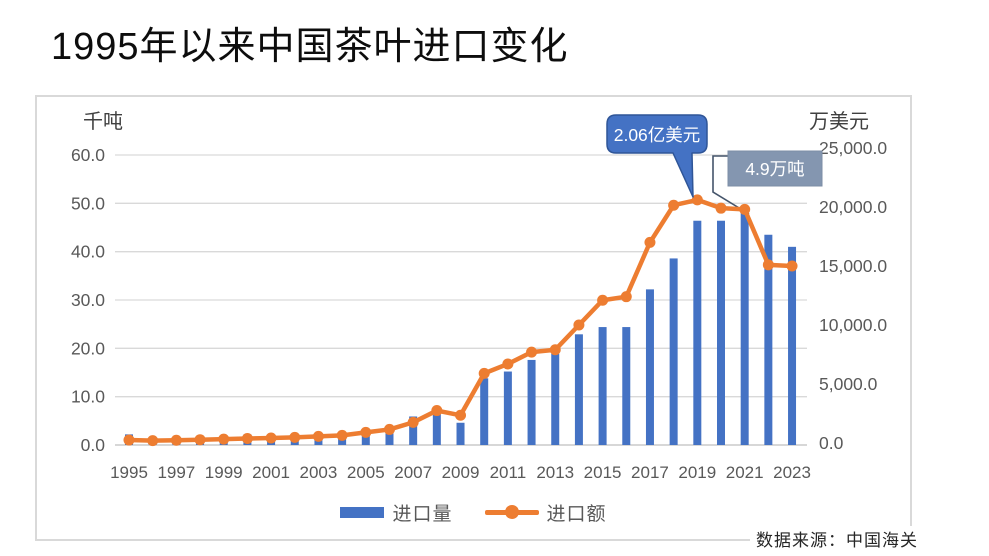  What do you see at coordinates (93, 445) in the screenshot?
I see `left-axis-tick-label: 0.0` at bounding box center [93, 445].